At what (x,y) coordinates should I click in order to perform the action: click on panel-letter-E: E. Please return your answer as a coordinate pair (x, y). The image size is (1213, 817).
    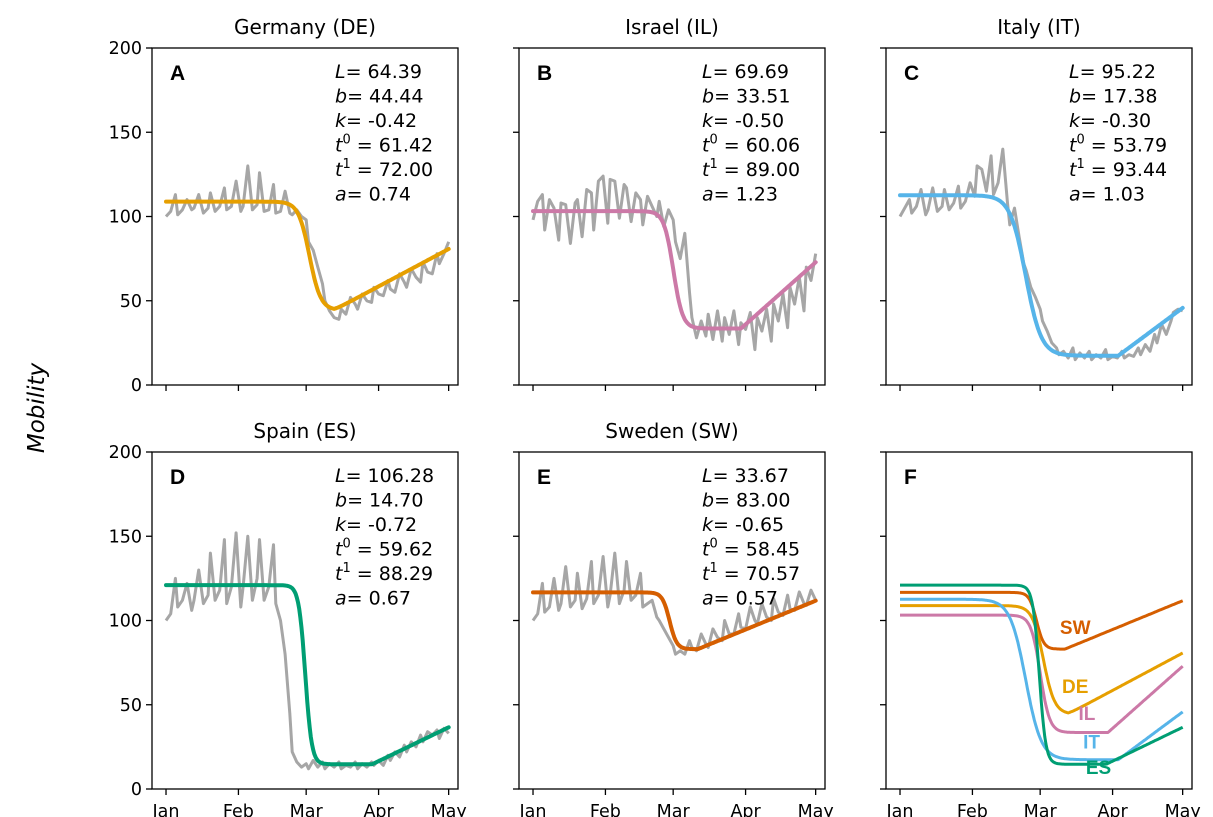
    Looking at the image, I should click on (544, 477).